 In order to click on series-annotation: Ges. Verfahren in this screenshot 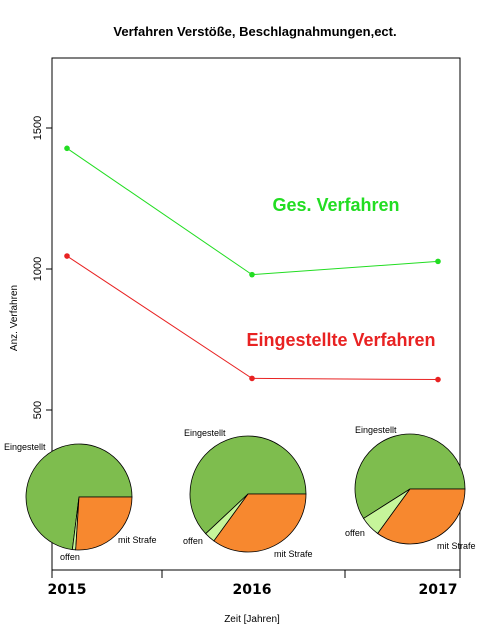, I will do `click(335, 205)`.